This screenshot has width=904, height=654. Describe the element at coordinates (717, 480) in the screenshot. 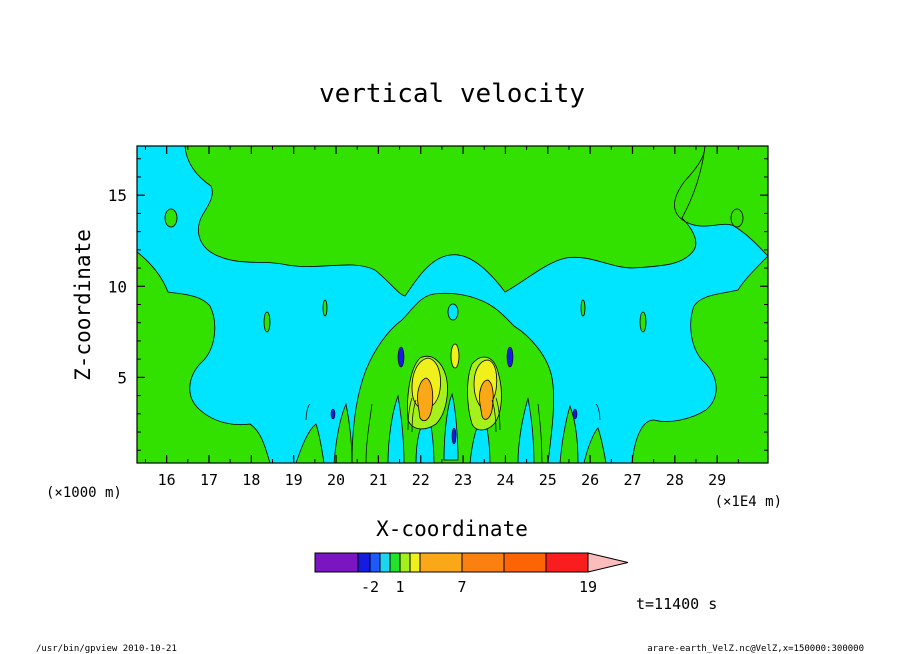

I see `x-tick-label: 29` at that location.